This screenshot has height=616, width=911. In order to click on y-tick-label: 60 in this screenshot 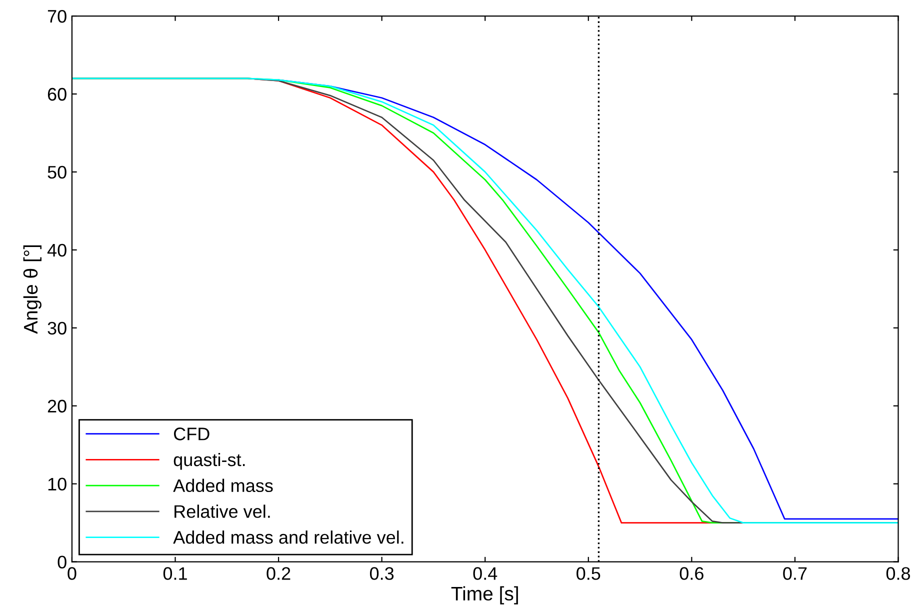, I will do `click(57, 94)`.